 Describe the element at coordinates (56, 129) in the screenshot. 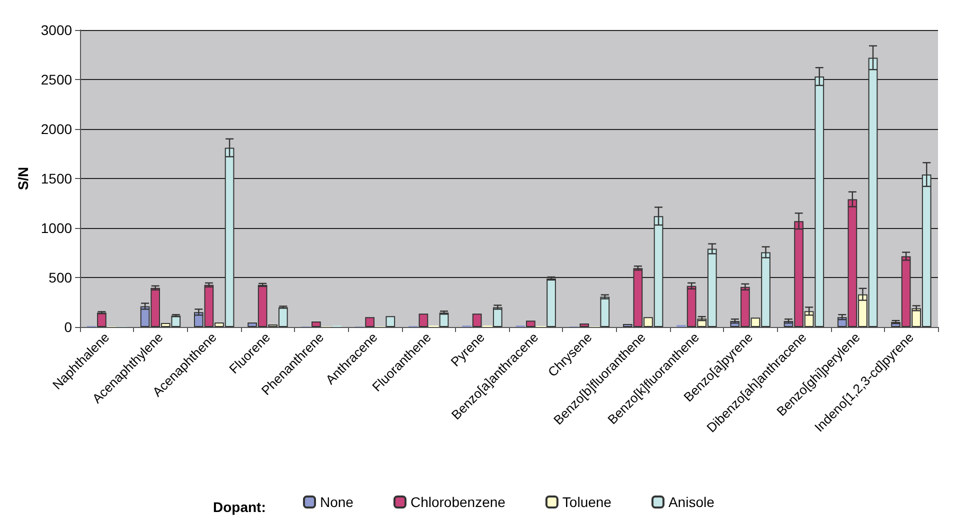

I see `y-tick-label: 2000` at that location.